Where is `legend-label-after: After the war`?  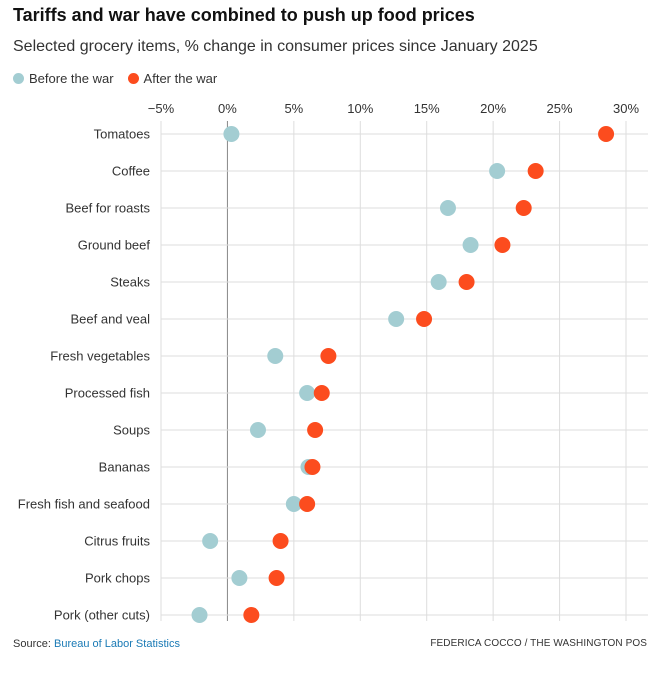
legend-label-after: After the war is located at coordinates (180, 78).